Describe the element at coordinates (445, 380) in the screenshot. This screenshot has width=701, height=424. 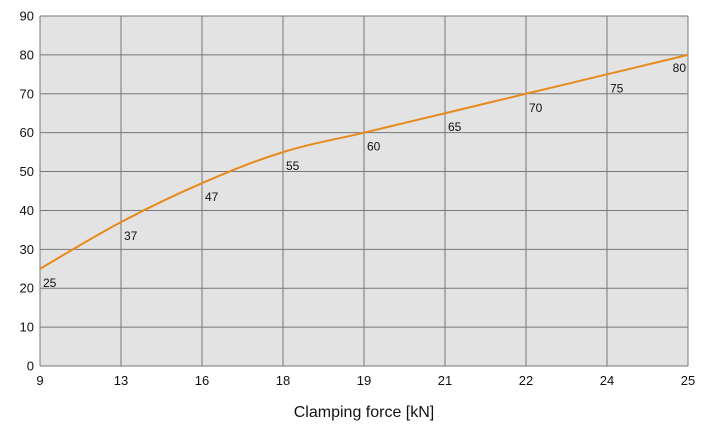
I see `x-tick-label: 21` at that location.